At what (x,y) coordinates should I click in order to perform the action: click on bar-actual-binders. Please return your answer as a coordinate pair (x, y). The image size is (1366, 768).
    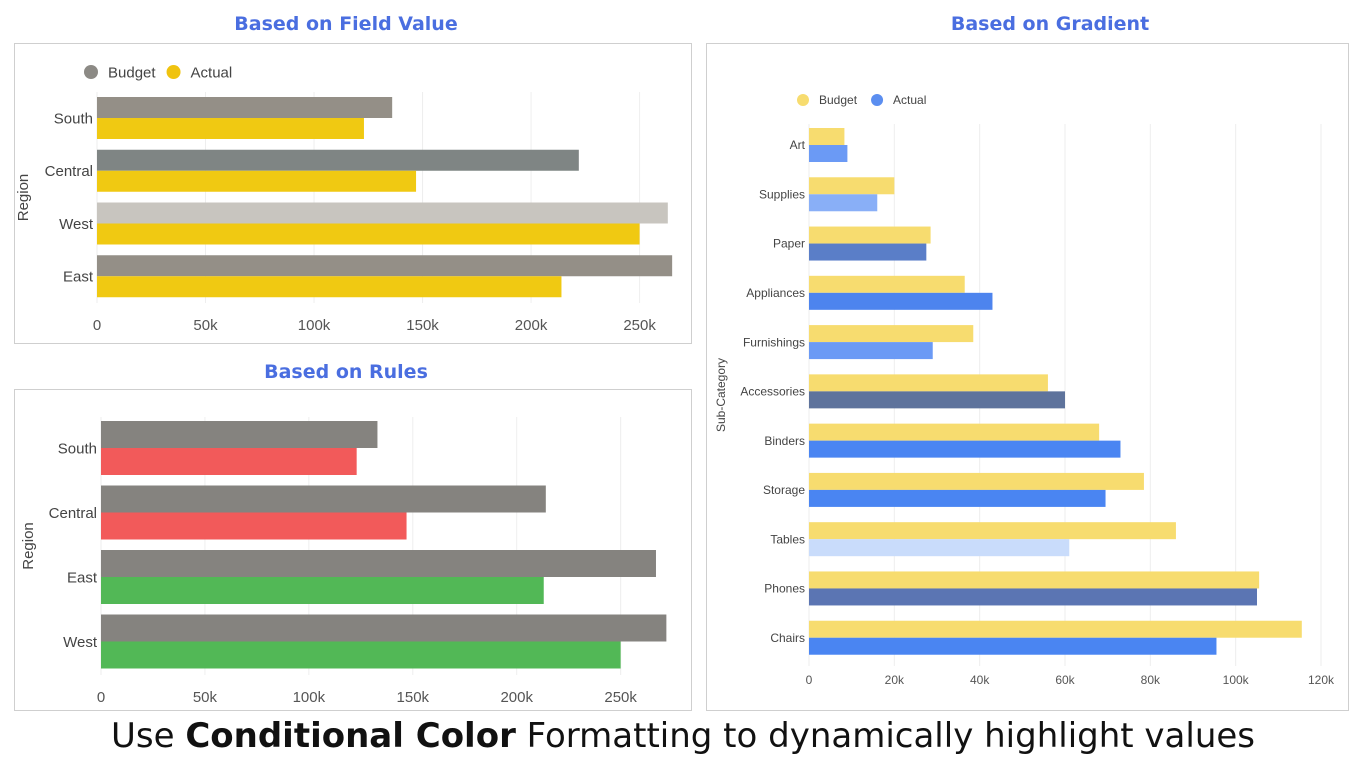
    Looking at the image, I should click on (965, 449).